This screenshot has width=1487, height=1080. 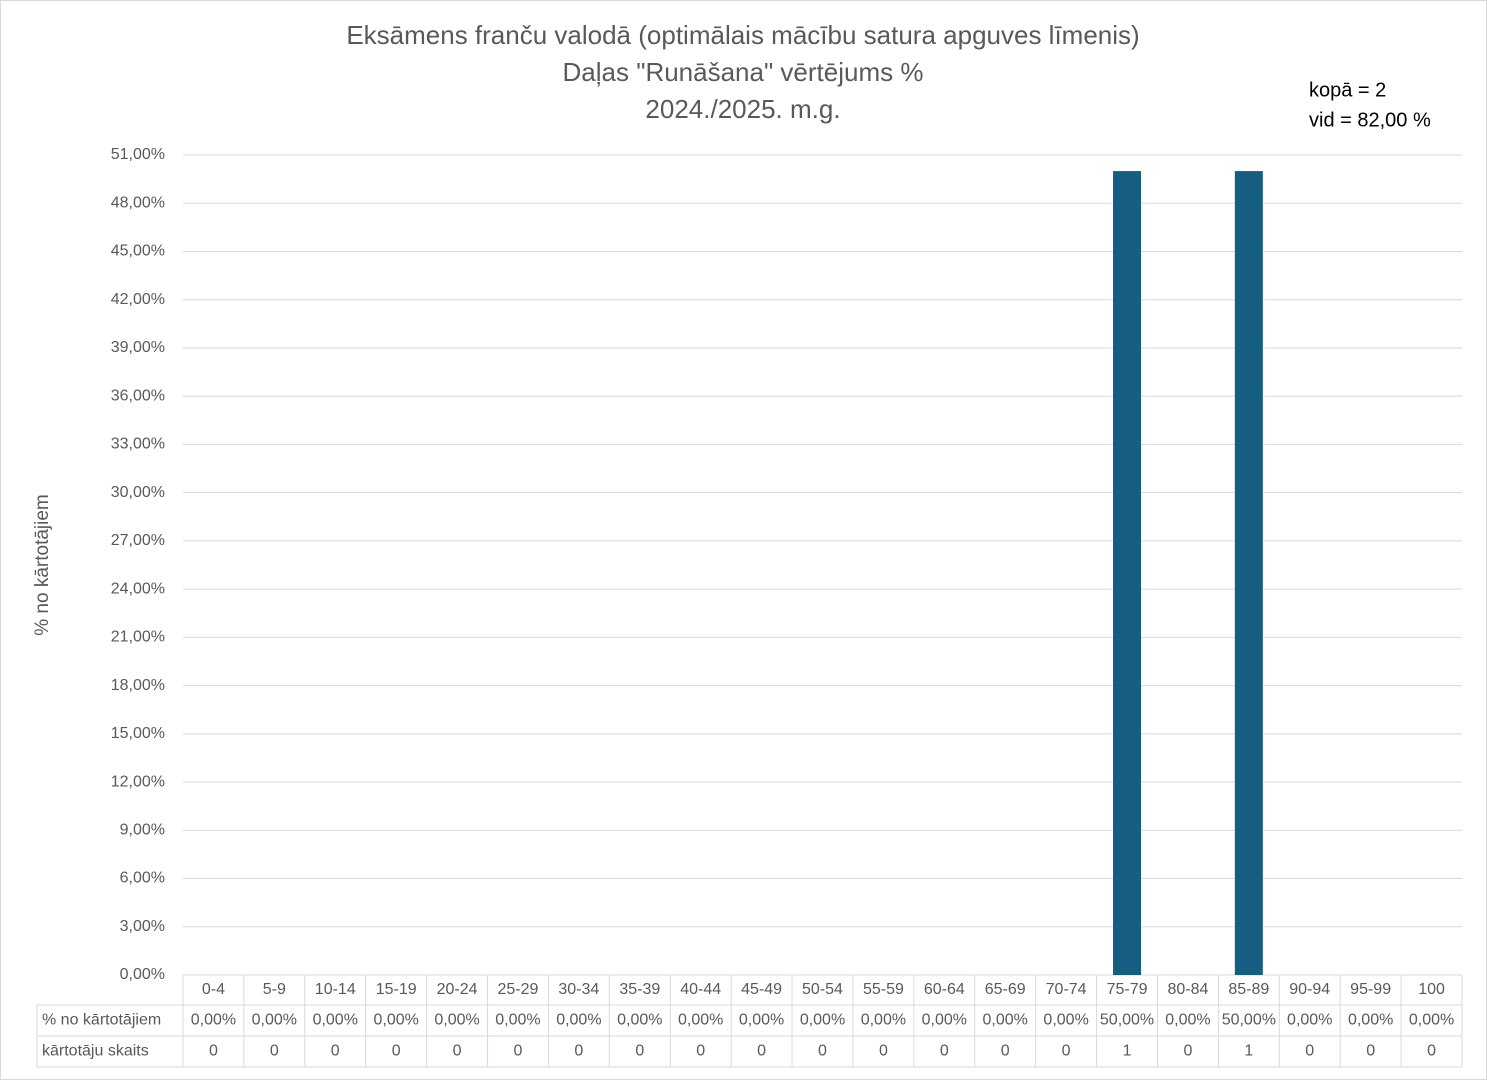 I want to click on x-tick-label: 50-54, so click(x=822, y=989).